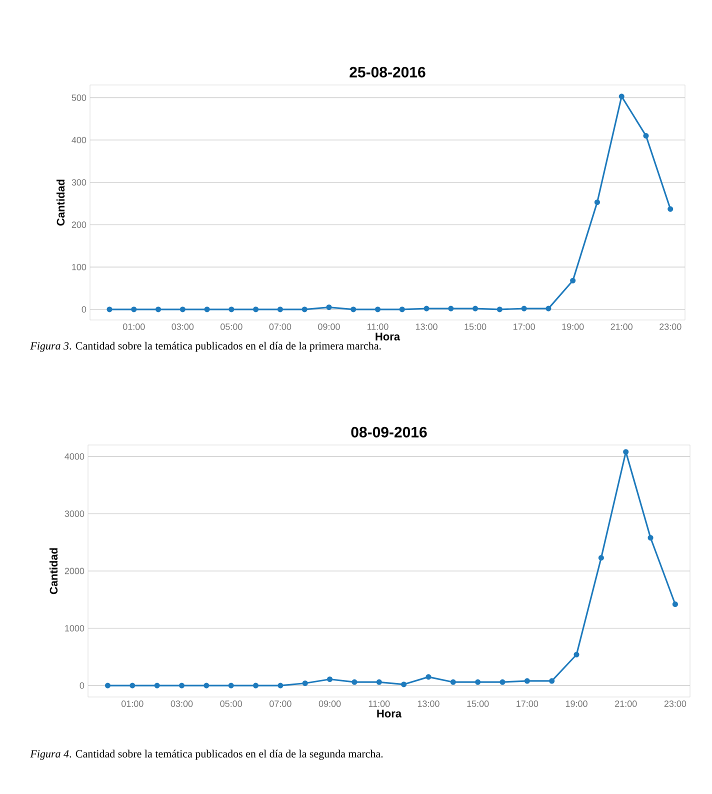  I want to click on chart-title: 08-09-2016, so click(389, 432).